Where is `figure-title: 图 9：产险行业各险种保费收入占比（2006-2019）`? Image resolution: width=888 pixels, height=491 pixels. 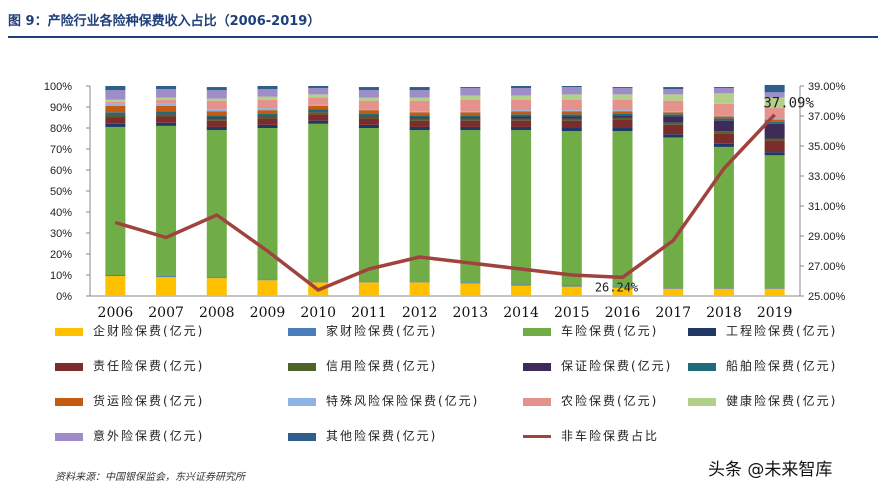 figure-title: 图 9：产险行业各险种保费收入占比（2006-2019） is located at coordinates (164, 21).